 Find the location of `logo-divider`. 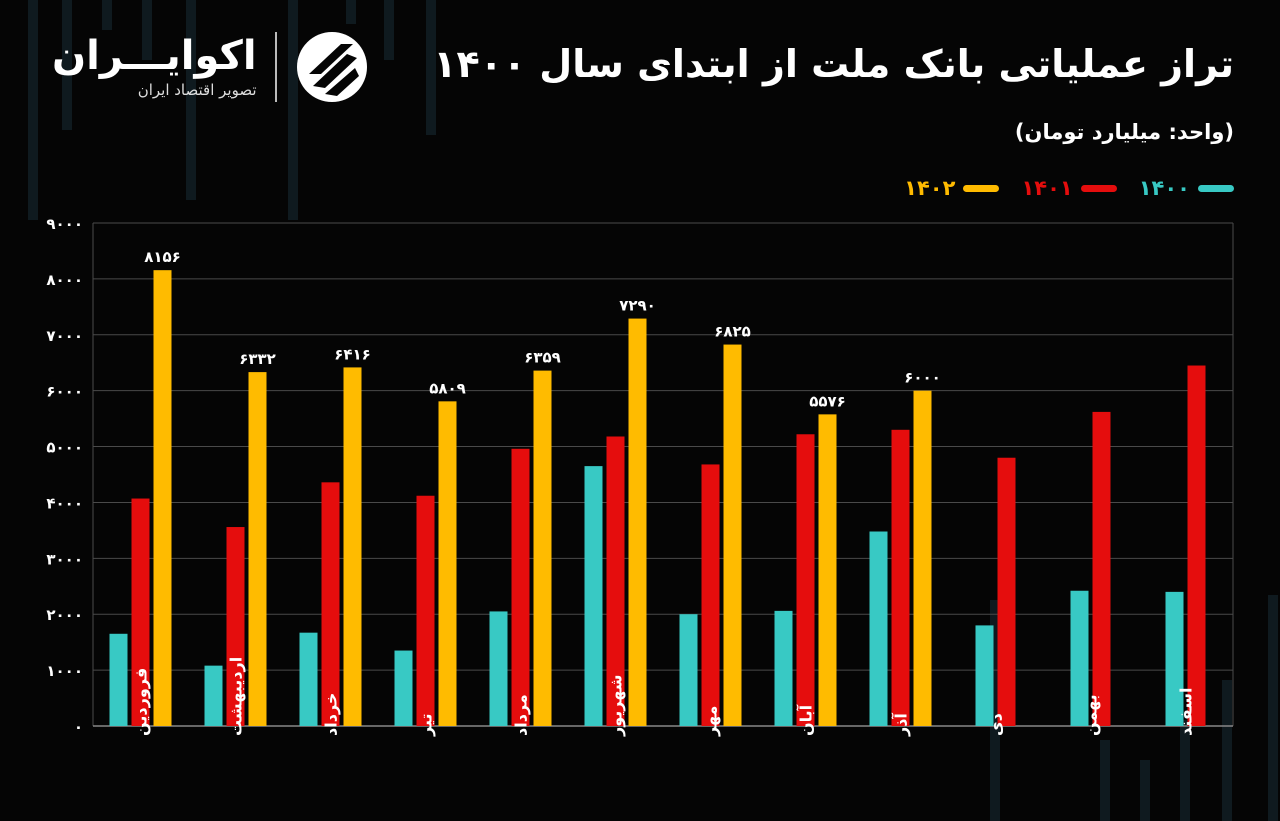

logo-divider is located at coordinates (275, 67).